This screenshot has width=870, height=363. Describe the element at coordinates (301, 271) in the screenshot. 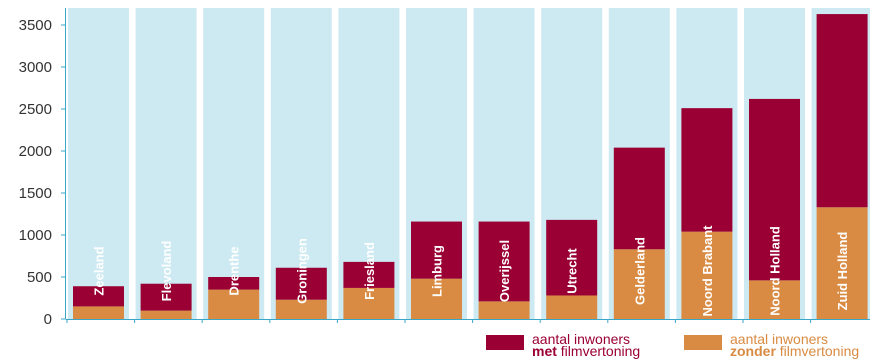

I see `category-label: Groningen` at that location.